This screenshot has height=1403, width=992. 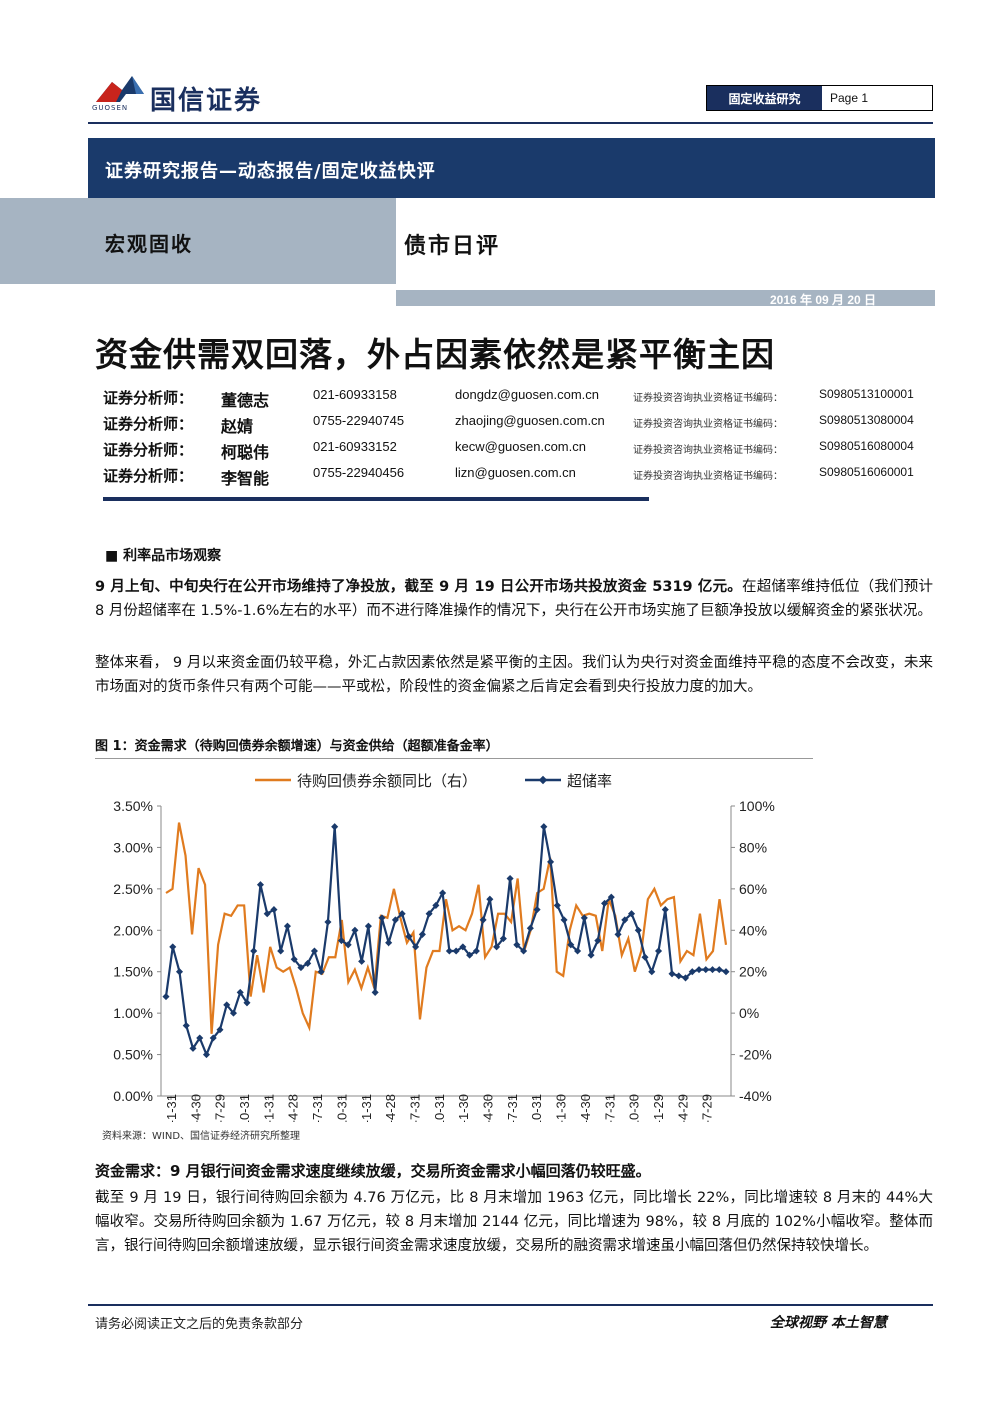 What do you see at coordinates (520, 446) in the screenshot?
I see `analyst-email: kecw@guosen.com.cn` at bounding box center [520, 446].